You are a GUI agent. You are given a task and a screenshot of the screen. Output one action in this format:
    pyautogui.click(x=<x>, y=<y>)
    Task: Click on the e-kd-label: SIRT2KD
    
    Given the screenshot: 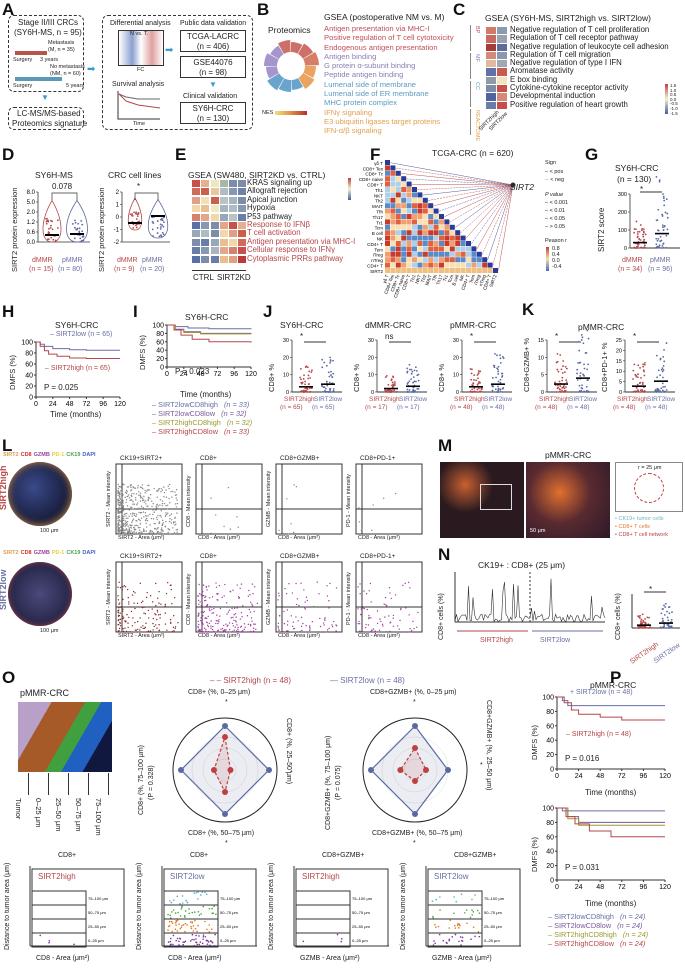 What is the action you would take?
    pyautogui.click(x=234, y=277)
    